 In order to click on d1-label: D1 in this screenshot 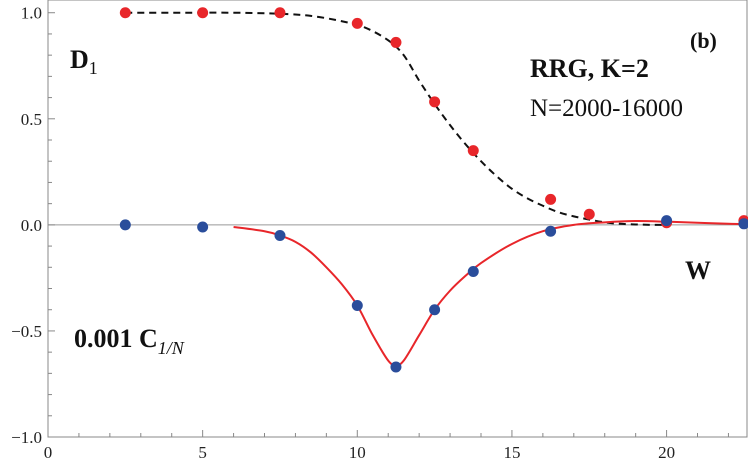, I will do `click(84, 61)`.